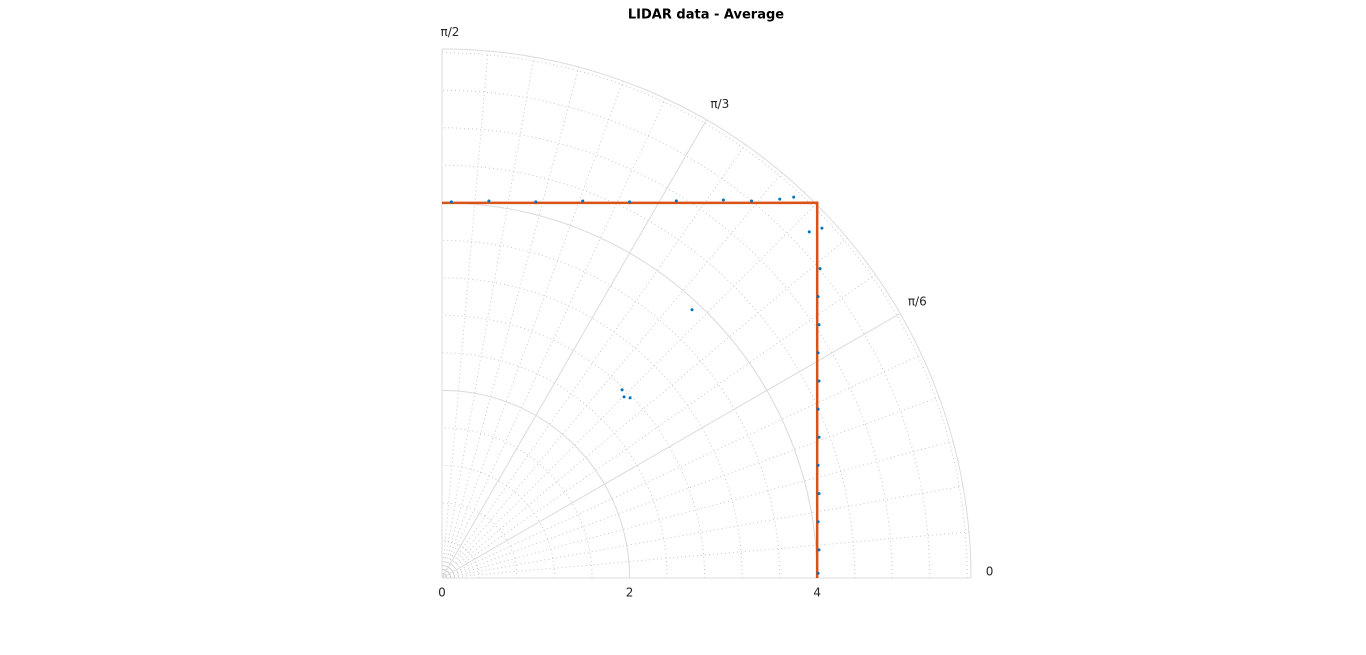 Image resolution: width=1366 pixels, height=655 pixels. What do you see at coordinates (817, 593) in the screenshot?
I see `r-tick-label: 4` at bounding box center [817, 593].